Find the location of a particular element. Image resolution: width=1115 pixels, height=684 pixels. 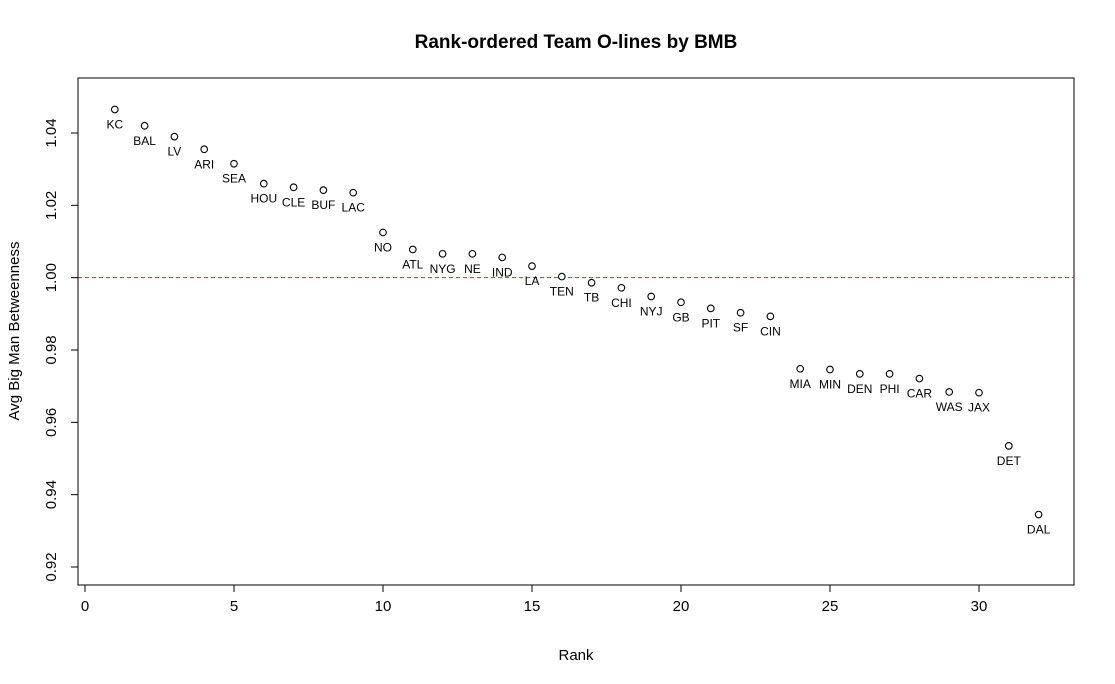

x-tick-label: 25 is located at coordinates (830, 606).